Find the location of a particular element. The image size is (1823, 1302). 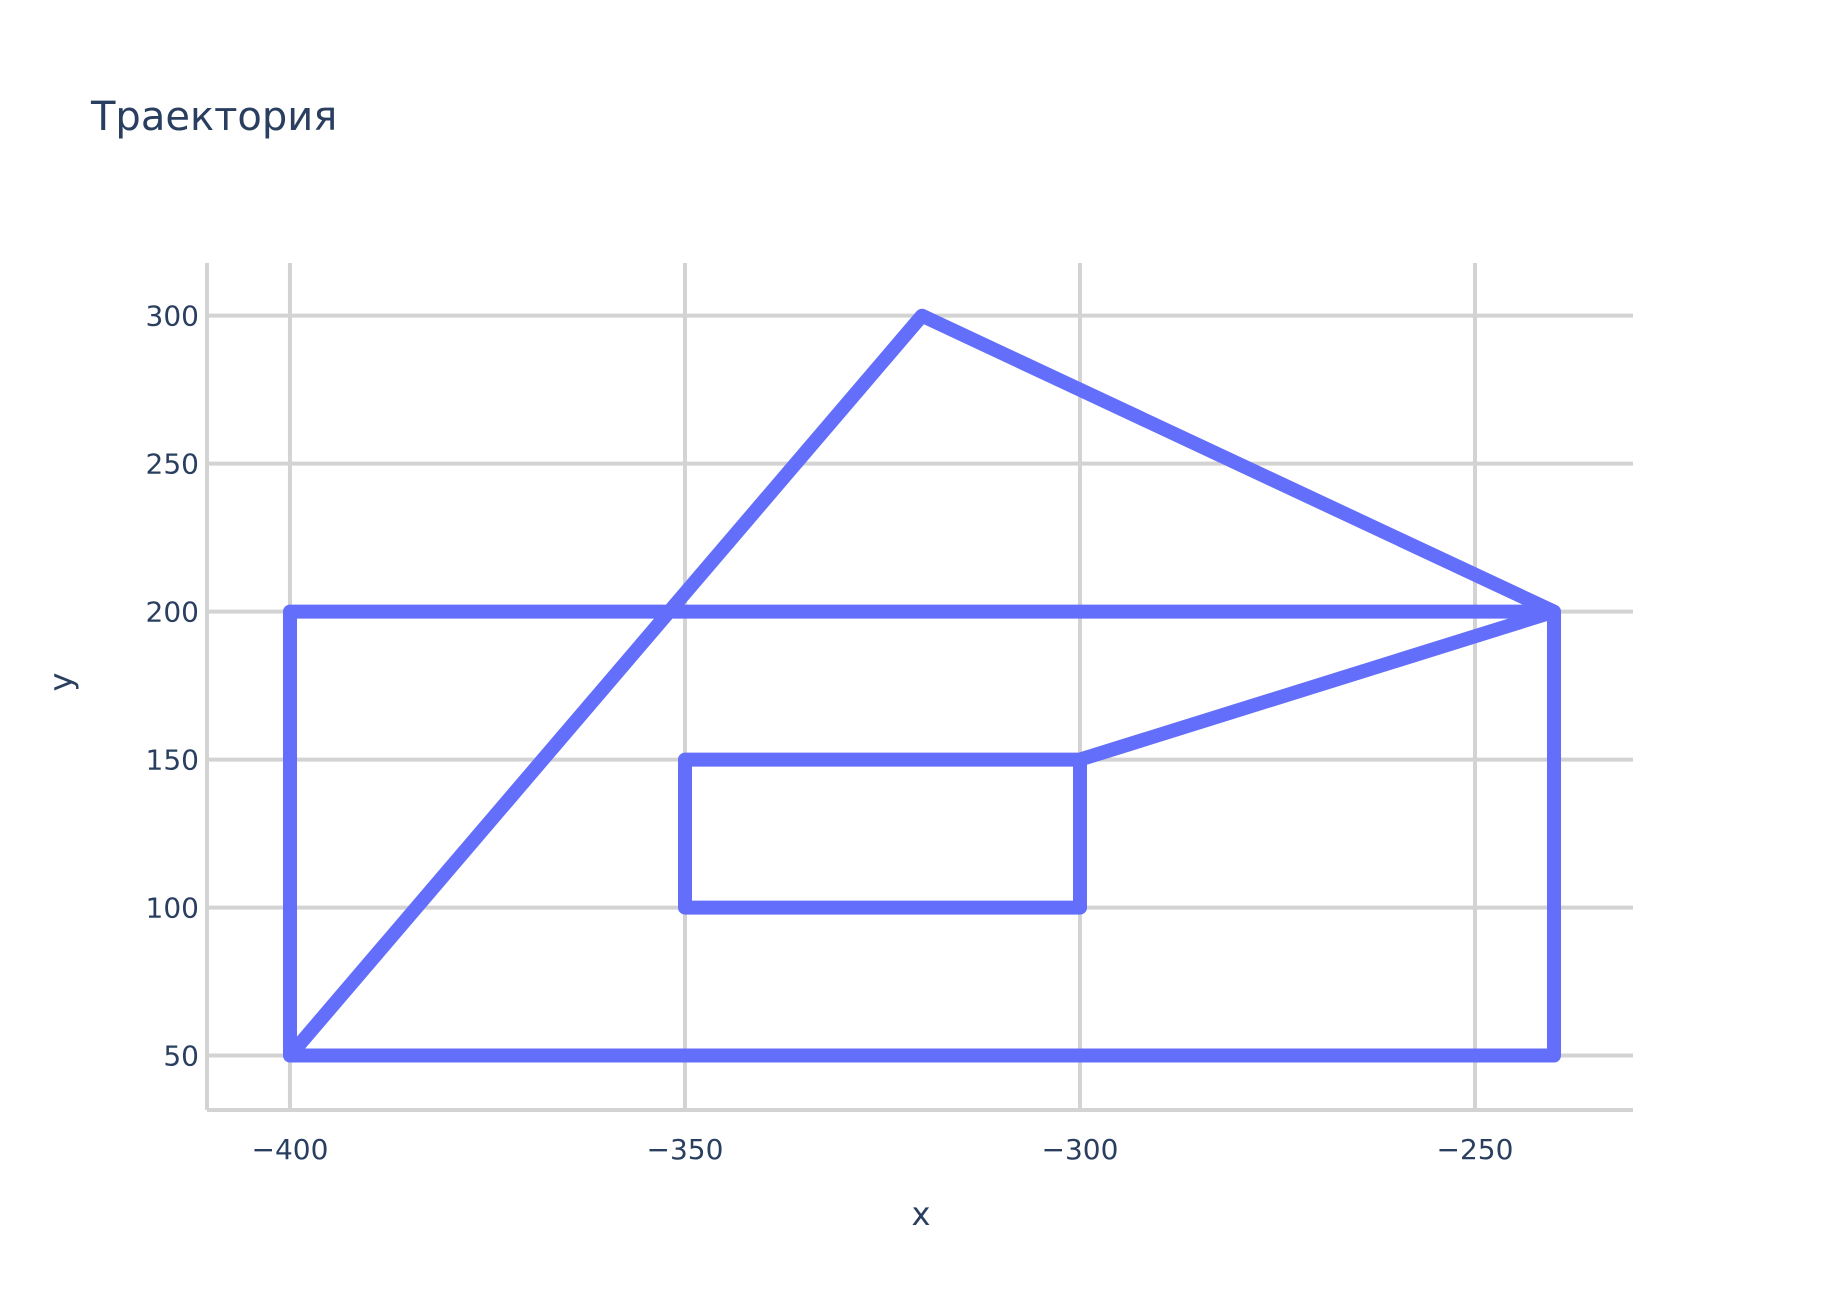

y-tick-label: 250 is located at coordinates (172, 464).